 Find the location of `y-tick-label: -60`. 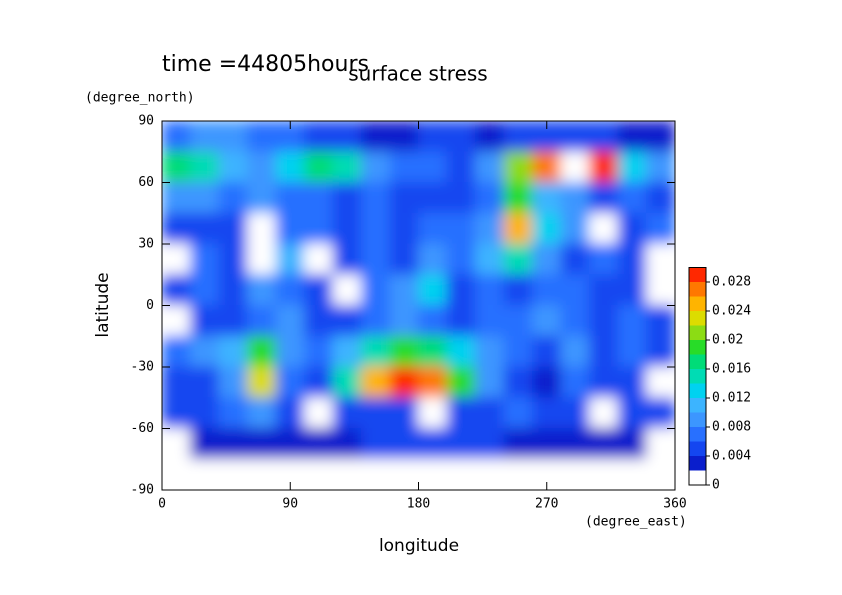

y-tick-label: -60 is located at coordinates (142, 428).